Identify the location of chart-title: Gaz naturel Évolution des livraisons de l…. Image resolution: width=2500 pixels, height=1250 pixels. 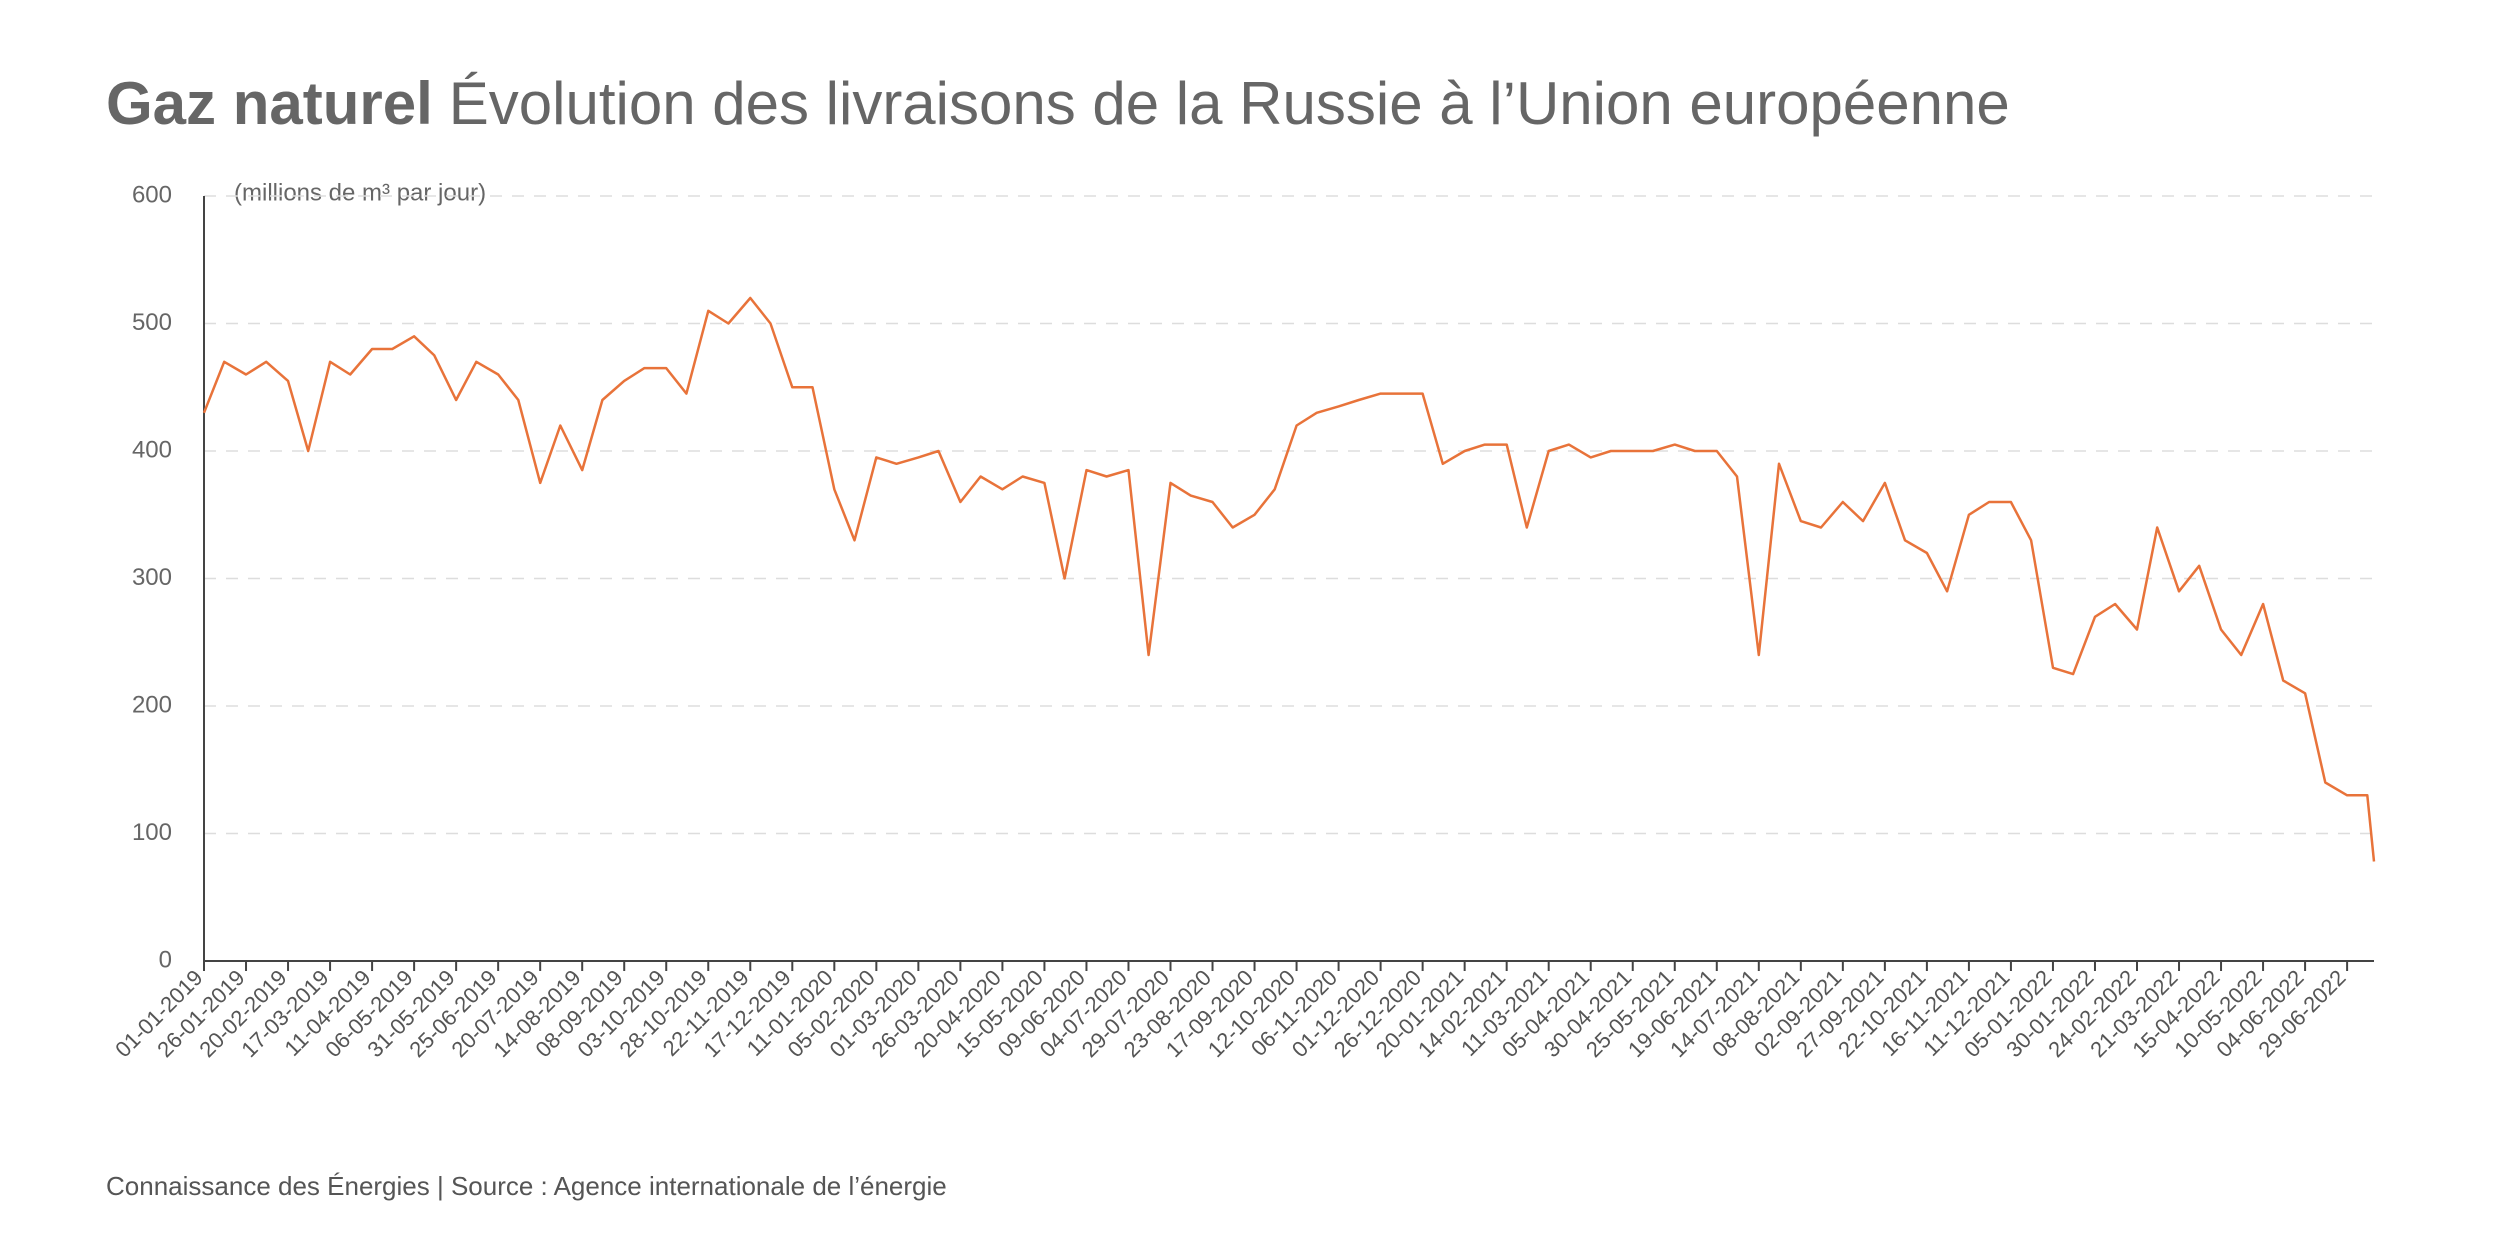
(1058, 103).